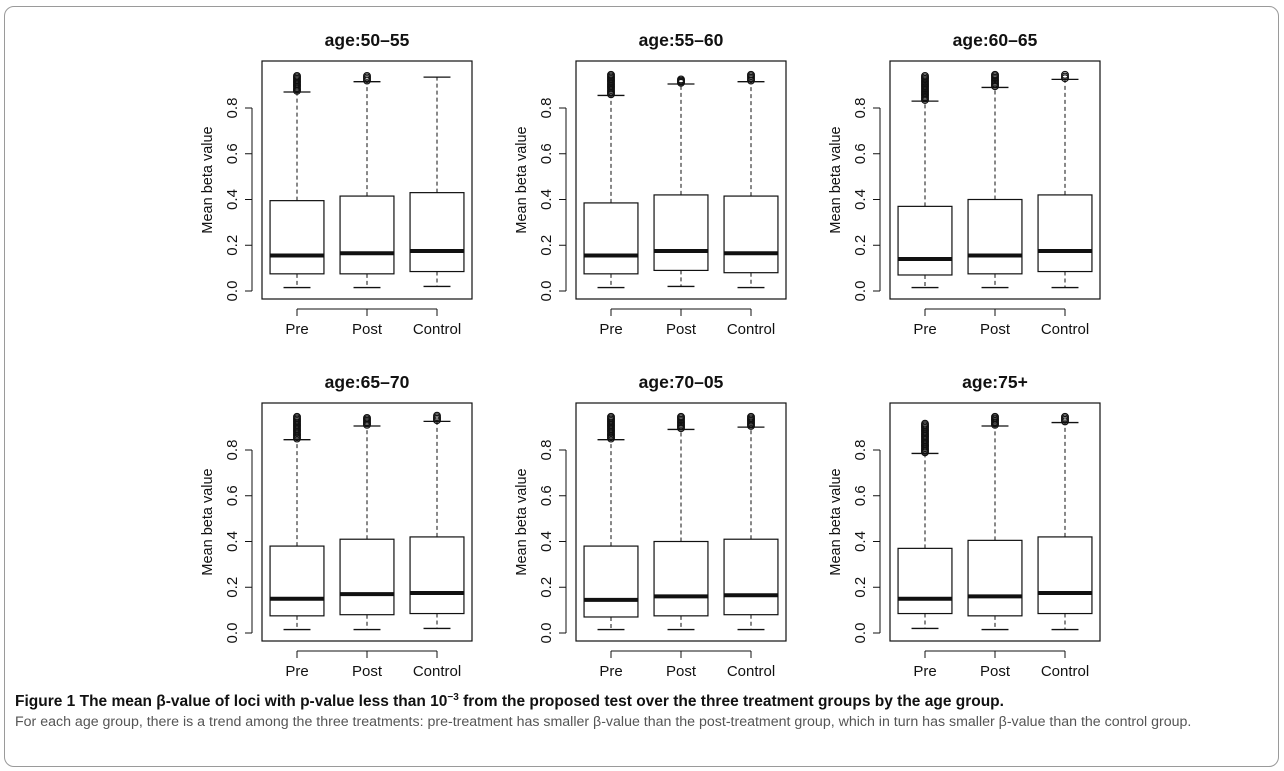  Describe the element at coordinates (45, 702) in the screenshot. I see `caption-label: Figure 1` at that location.